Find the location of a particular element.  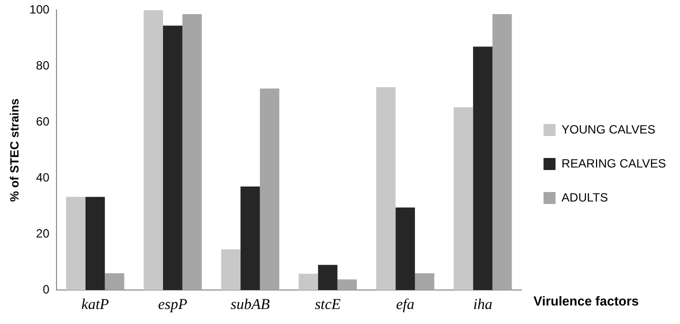

x-tick-label: stcE is located at coordinates (327, 304).